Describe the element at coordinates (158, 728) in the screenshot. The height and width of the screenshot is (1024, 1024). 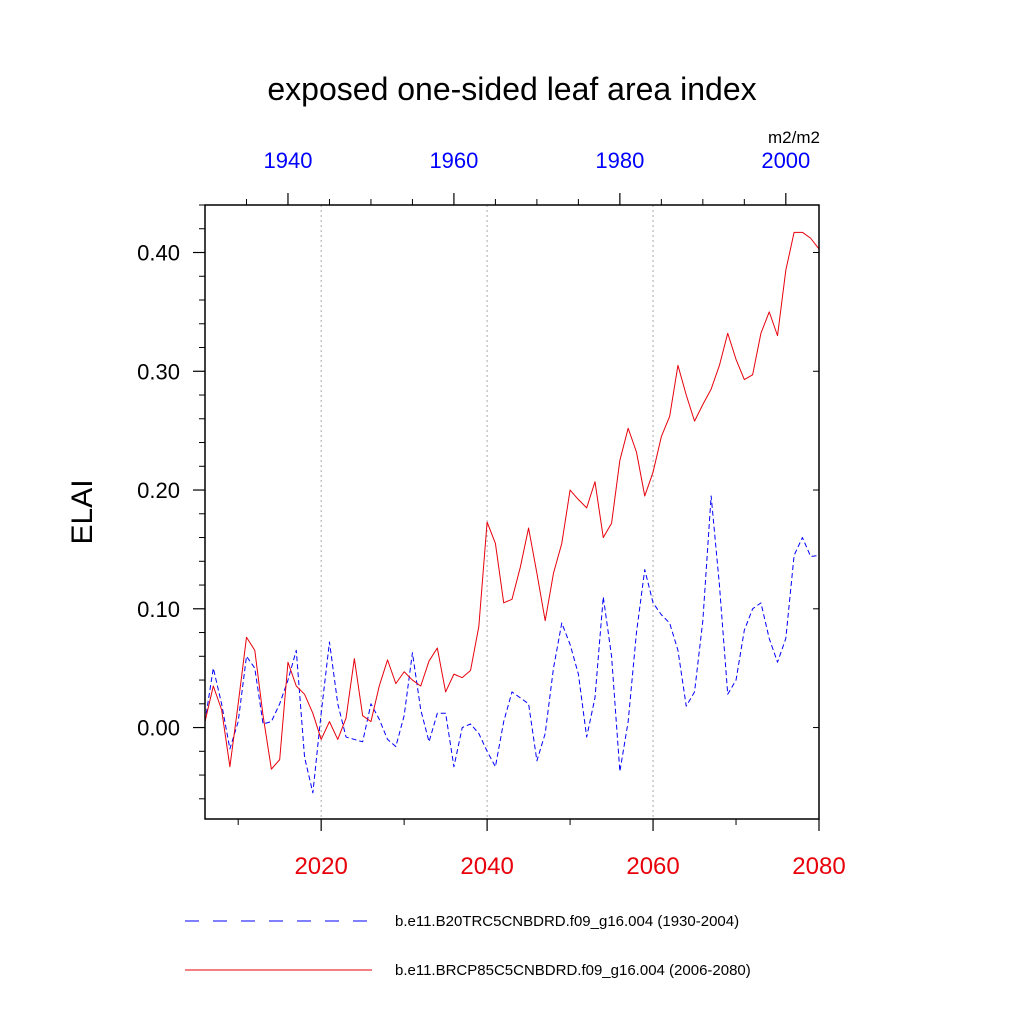
I see `y-tick-label: 0.00` at that location.